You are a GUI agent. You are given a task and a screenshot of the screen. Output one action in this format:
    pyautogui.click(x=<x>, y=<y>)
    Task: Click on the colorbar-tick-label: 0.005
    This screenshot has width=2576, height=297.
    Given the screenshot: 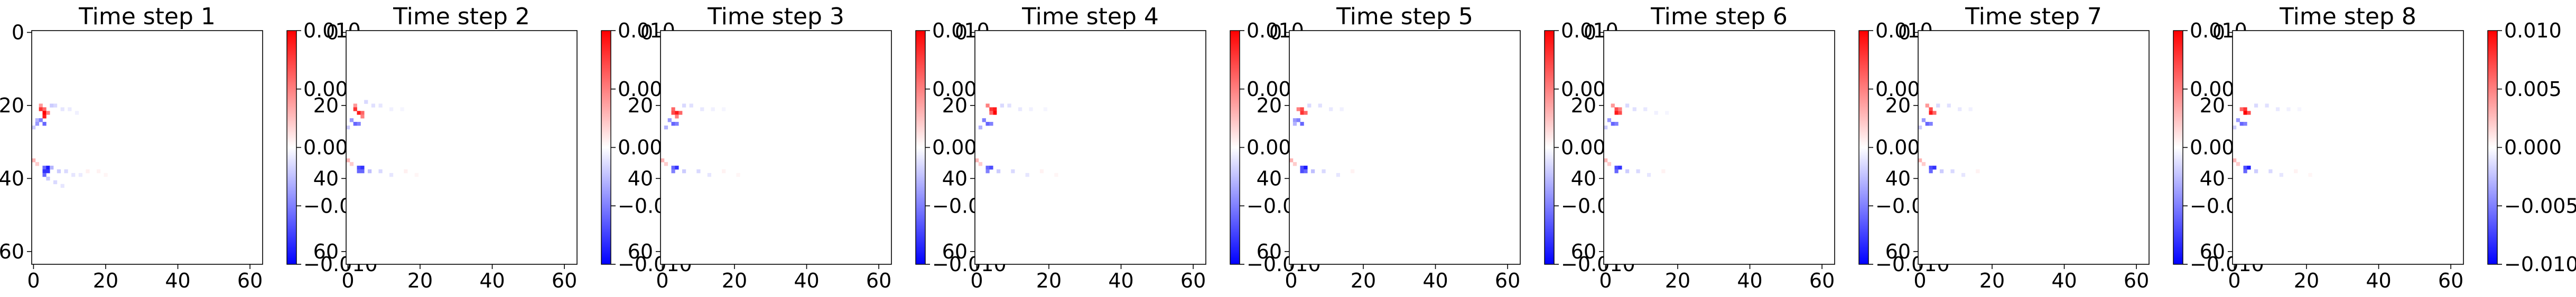 What is the action you would take?
    pyautogui.click(x=2533, y=89)
    